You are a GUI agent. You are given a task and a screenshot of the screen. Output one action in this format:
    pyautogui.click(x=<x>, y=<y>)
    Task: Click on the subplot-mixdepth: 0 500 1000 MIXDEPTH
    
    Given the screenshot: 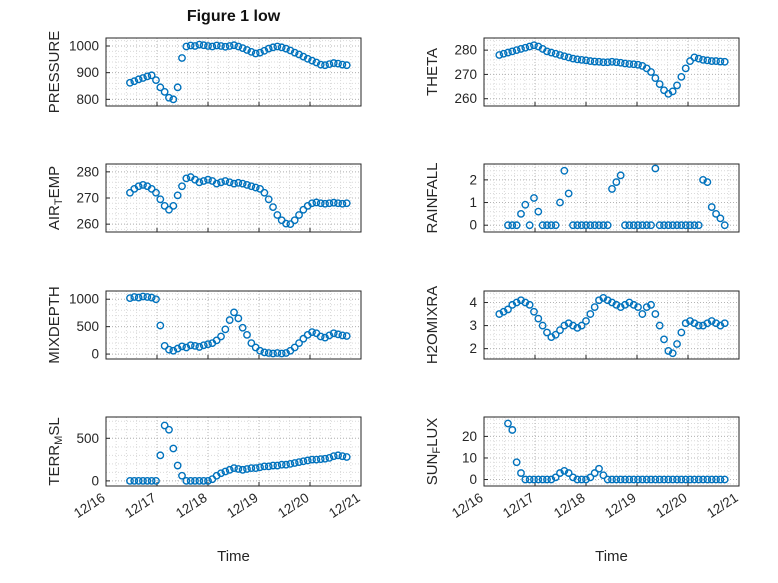 What is the action you would take?
    pyautogui.click(x=204, y=325)
    